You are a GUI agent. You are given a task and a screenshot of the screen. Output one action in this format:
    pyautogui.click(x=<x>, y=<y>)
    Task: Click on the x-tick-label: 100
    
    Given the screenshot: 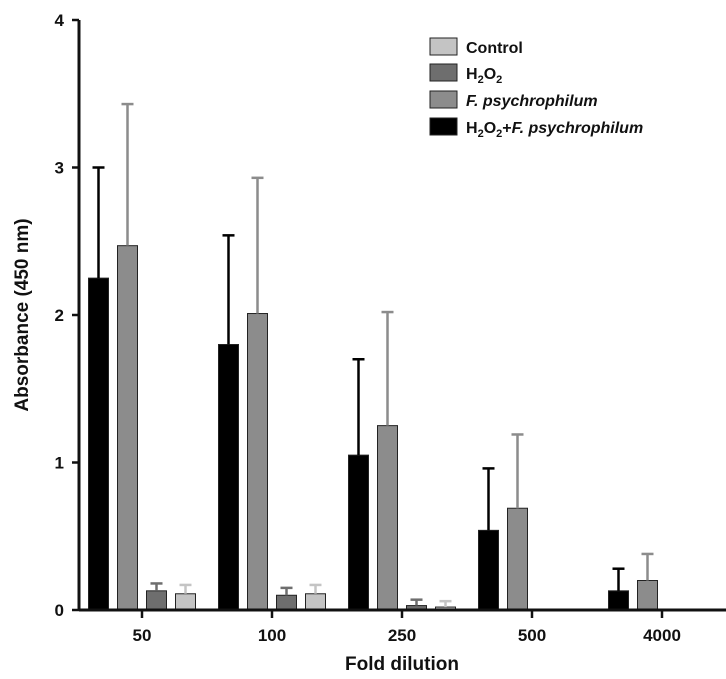 What is the action you would take?
    pyautogui.click(x=272, y=635)
    